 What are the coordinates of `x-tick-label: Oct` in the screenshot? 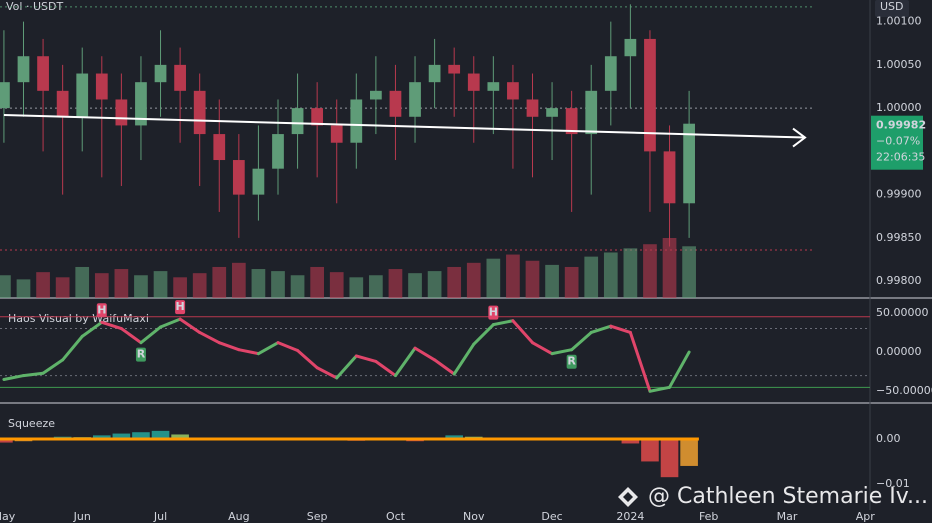 It's located at (396, 516).